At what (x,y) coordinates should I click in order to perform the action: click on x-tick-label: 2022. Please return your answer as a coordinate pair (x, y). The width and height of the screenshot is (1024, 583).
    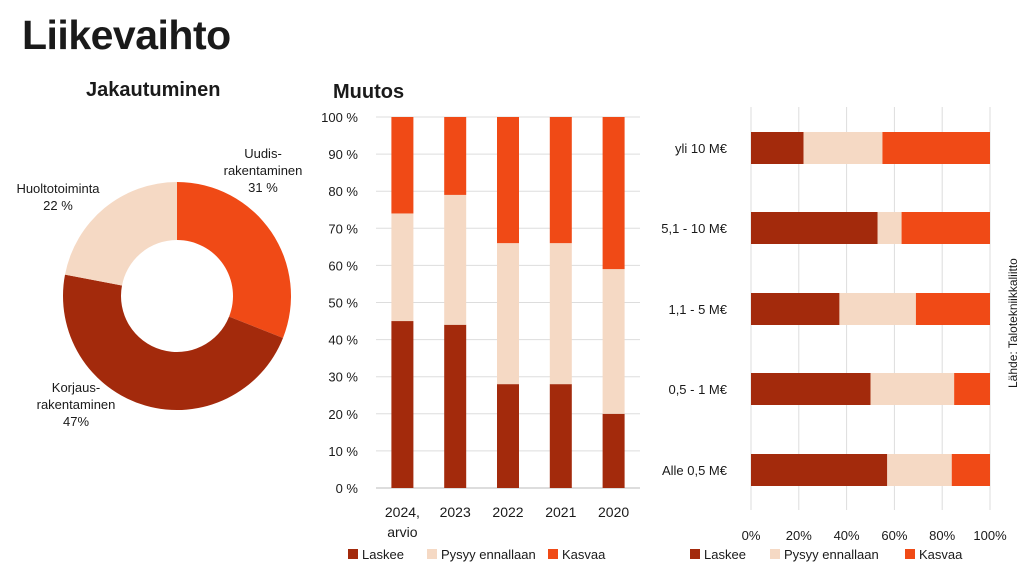
    Looking at the image, I should click on (507, 512).